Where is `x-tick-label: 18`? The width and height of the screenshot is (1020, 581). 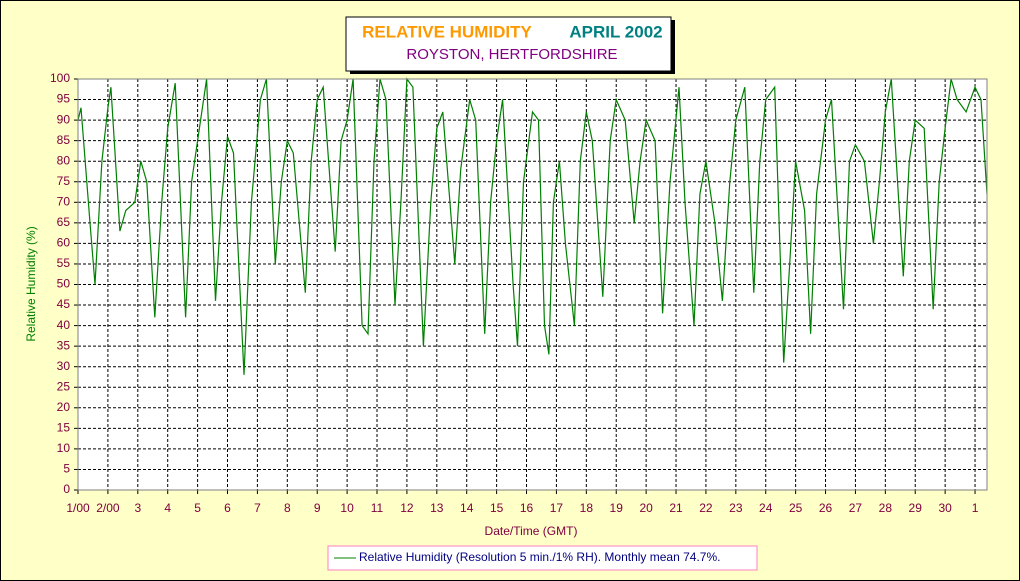
x-tick-label: 18 is located at coordinates (587, 508).